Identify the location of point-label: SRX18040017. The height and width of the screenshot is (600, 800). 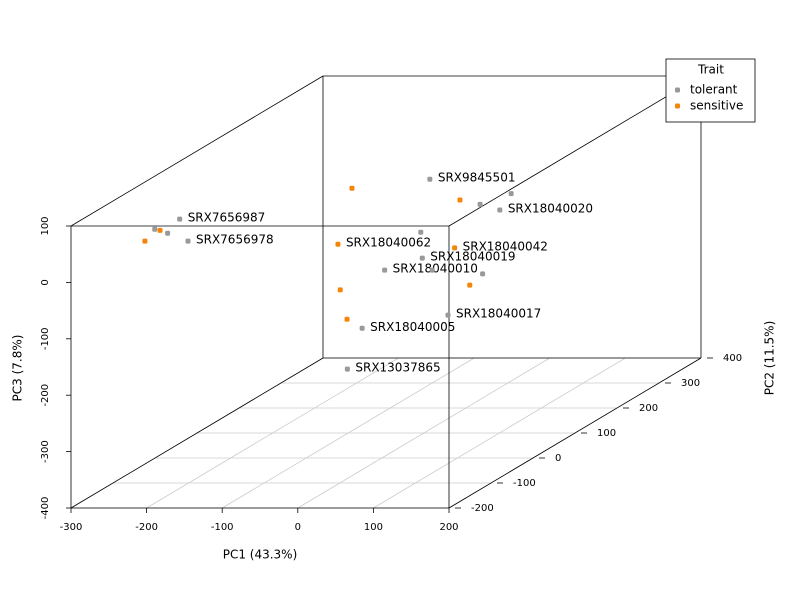
(498, 314).